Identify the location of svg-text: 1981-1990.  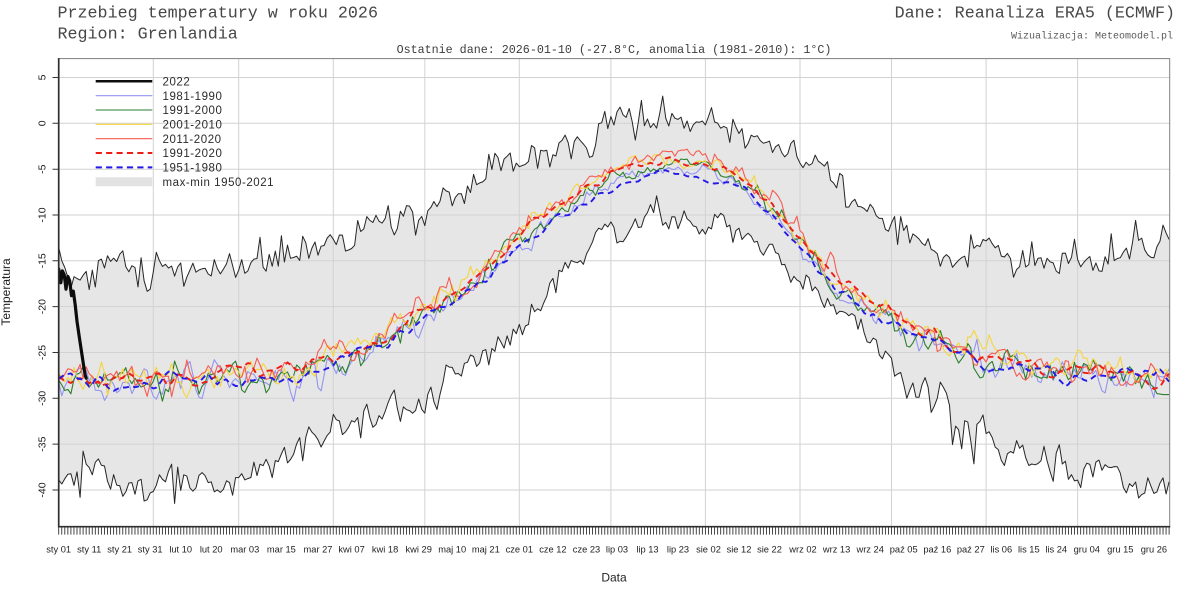
(193, 97).